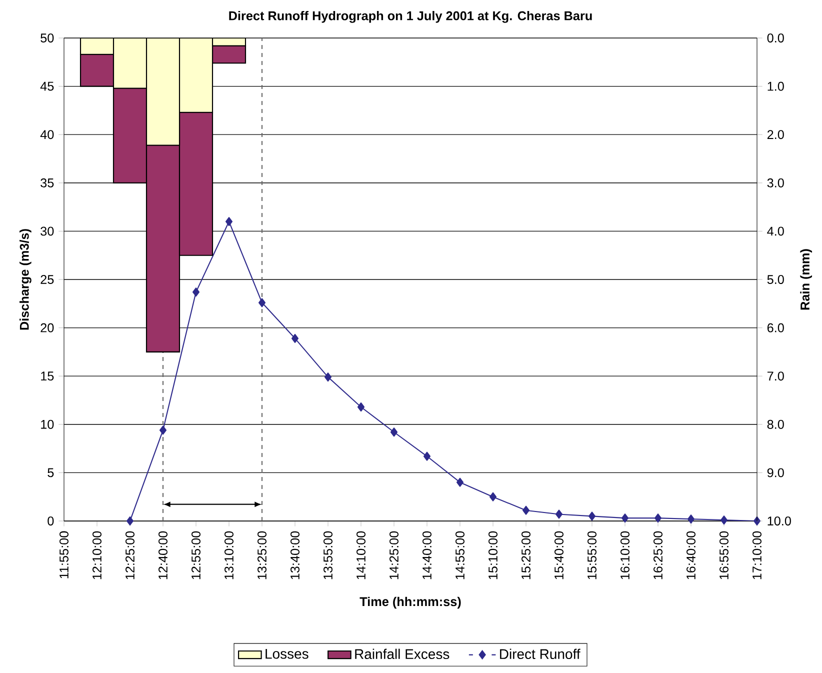  Describe the element at coordinates (775, 135) in the screenshot. I see `y2-tick-label: 2.0` at that location.